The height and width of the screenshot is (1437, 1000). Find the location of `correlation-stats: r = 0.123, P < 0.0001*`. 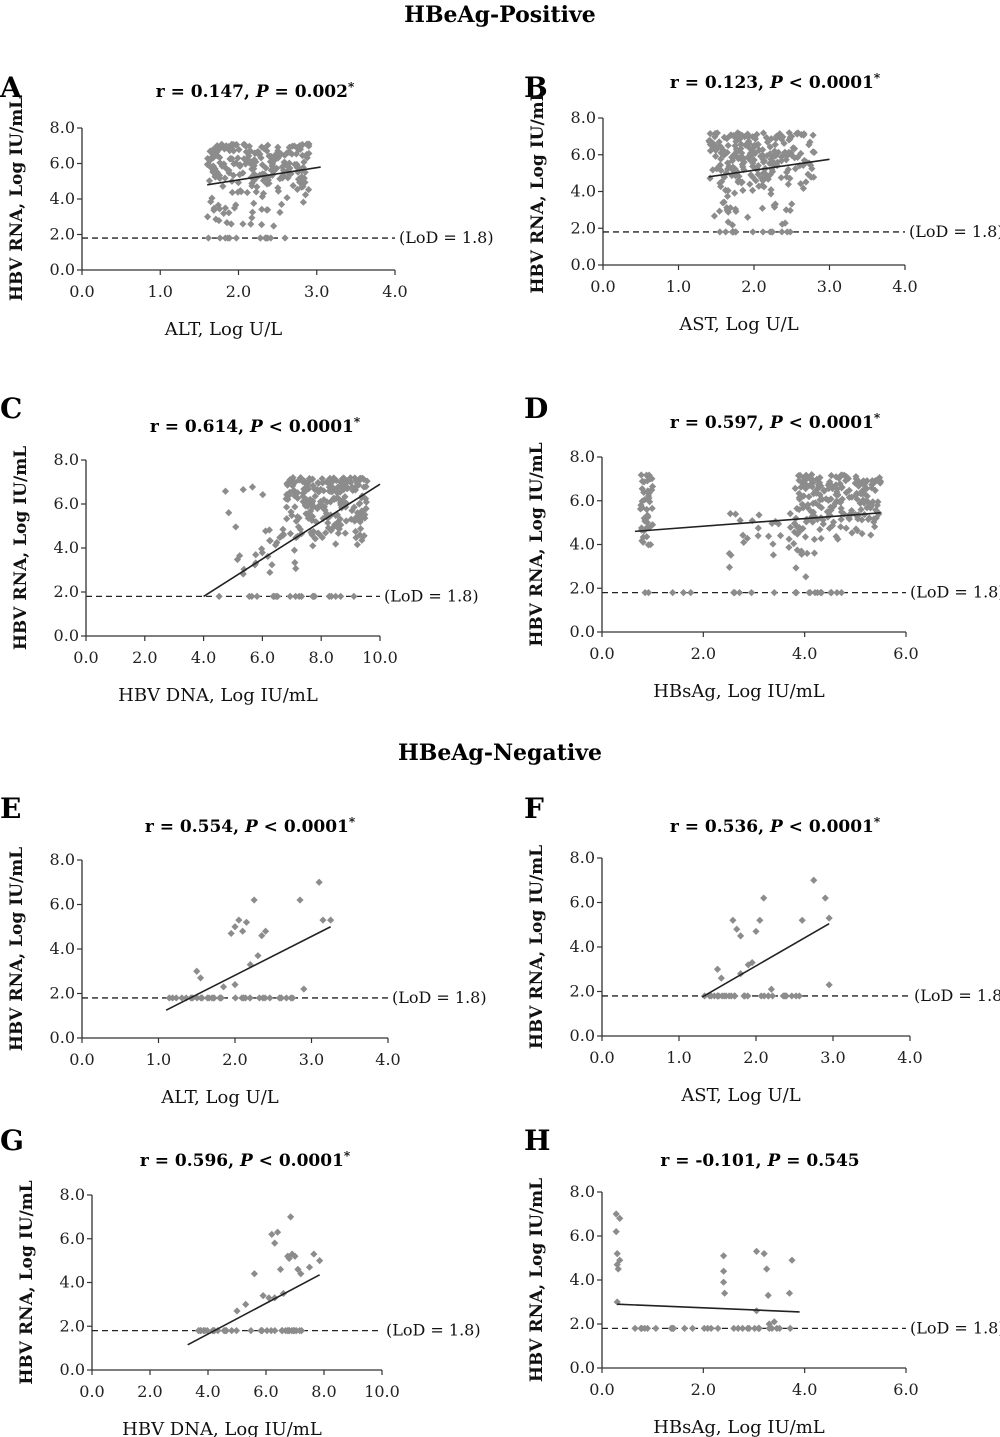

correlation-stats: r = 0.123, P < 0.0001* is located at coordinates (775, 82).